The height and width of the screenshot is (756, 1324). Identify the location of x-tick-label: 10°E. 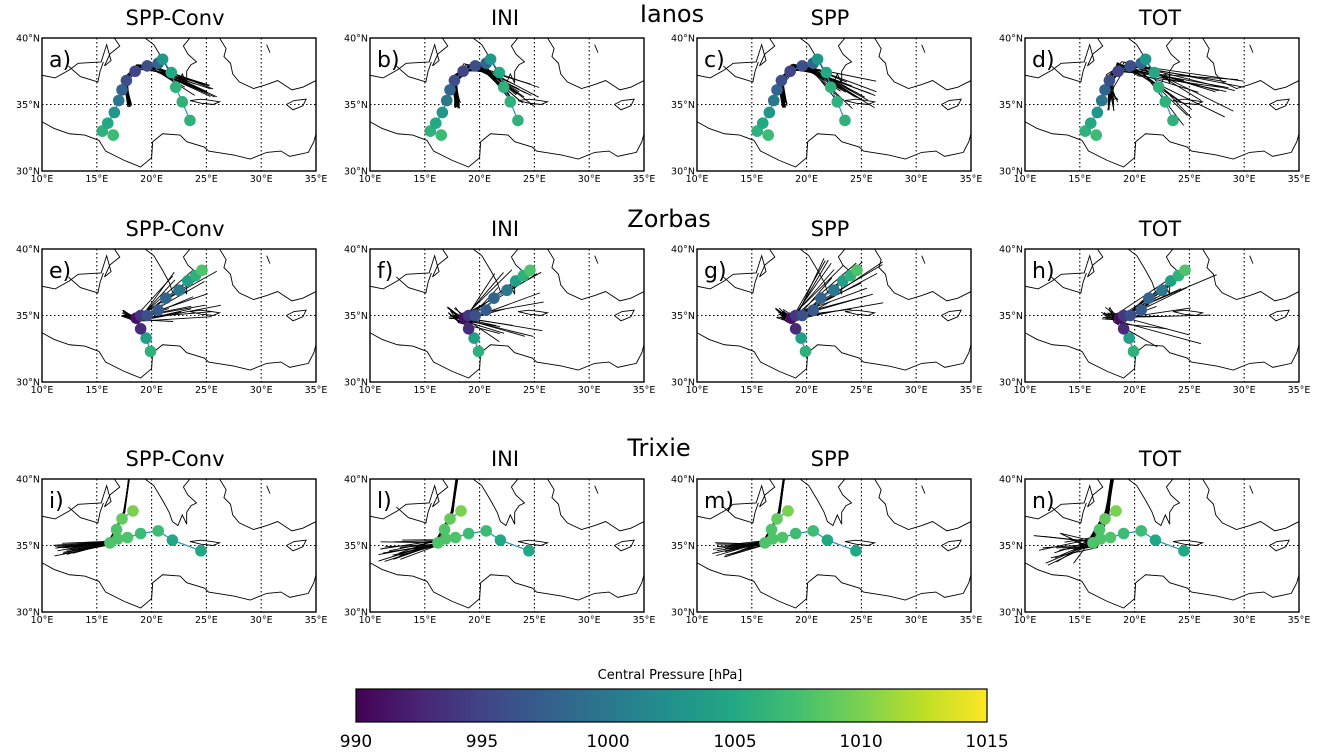
(370, 620).